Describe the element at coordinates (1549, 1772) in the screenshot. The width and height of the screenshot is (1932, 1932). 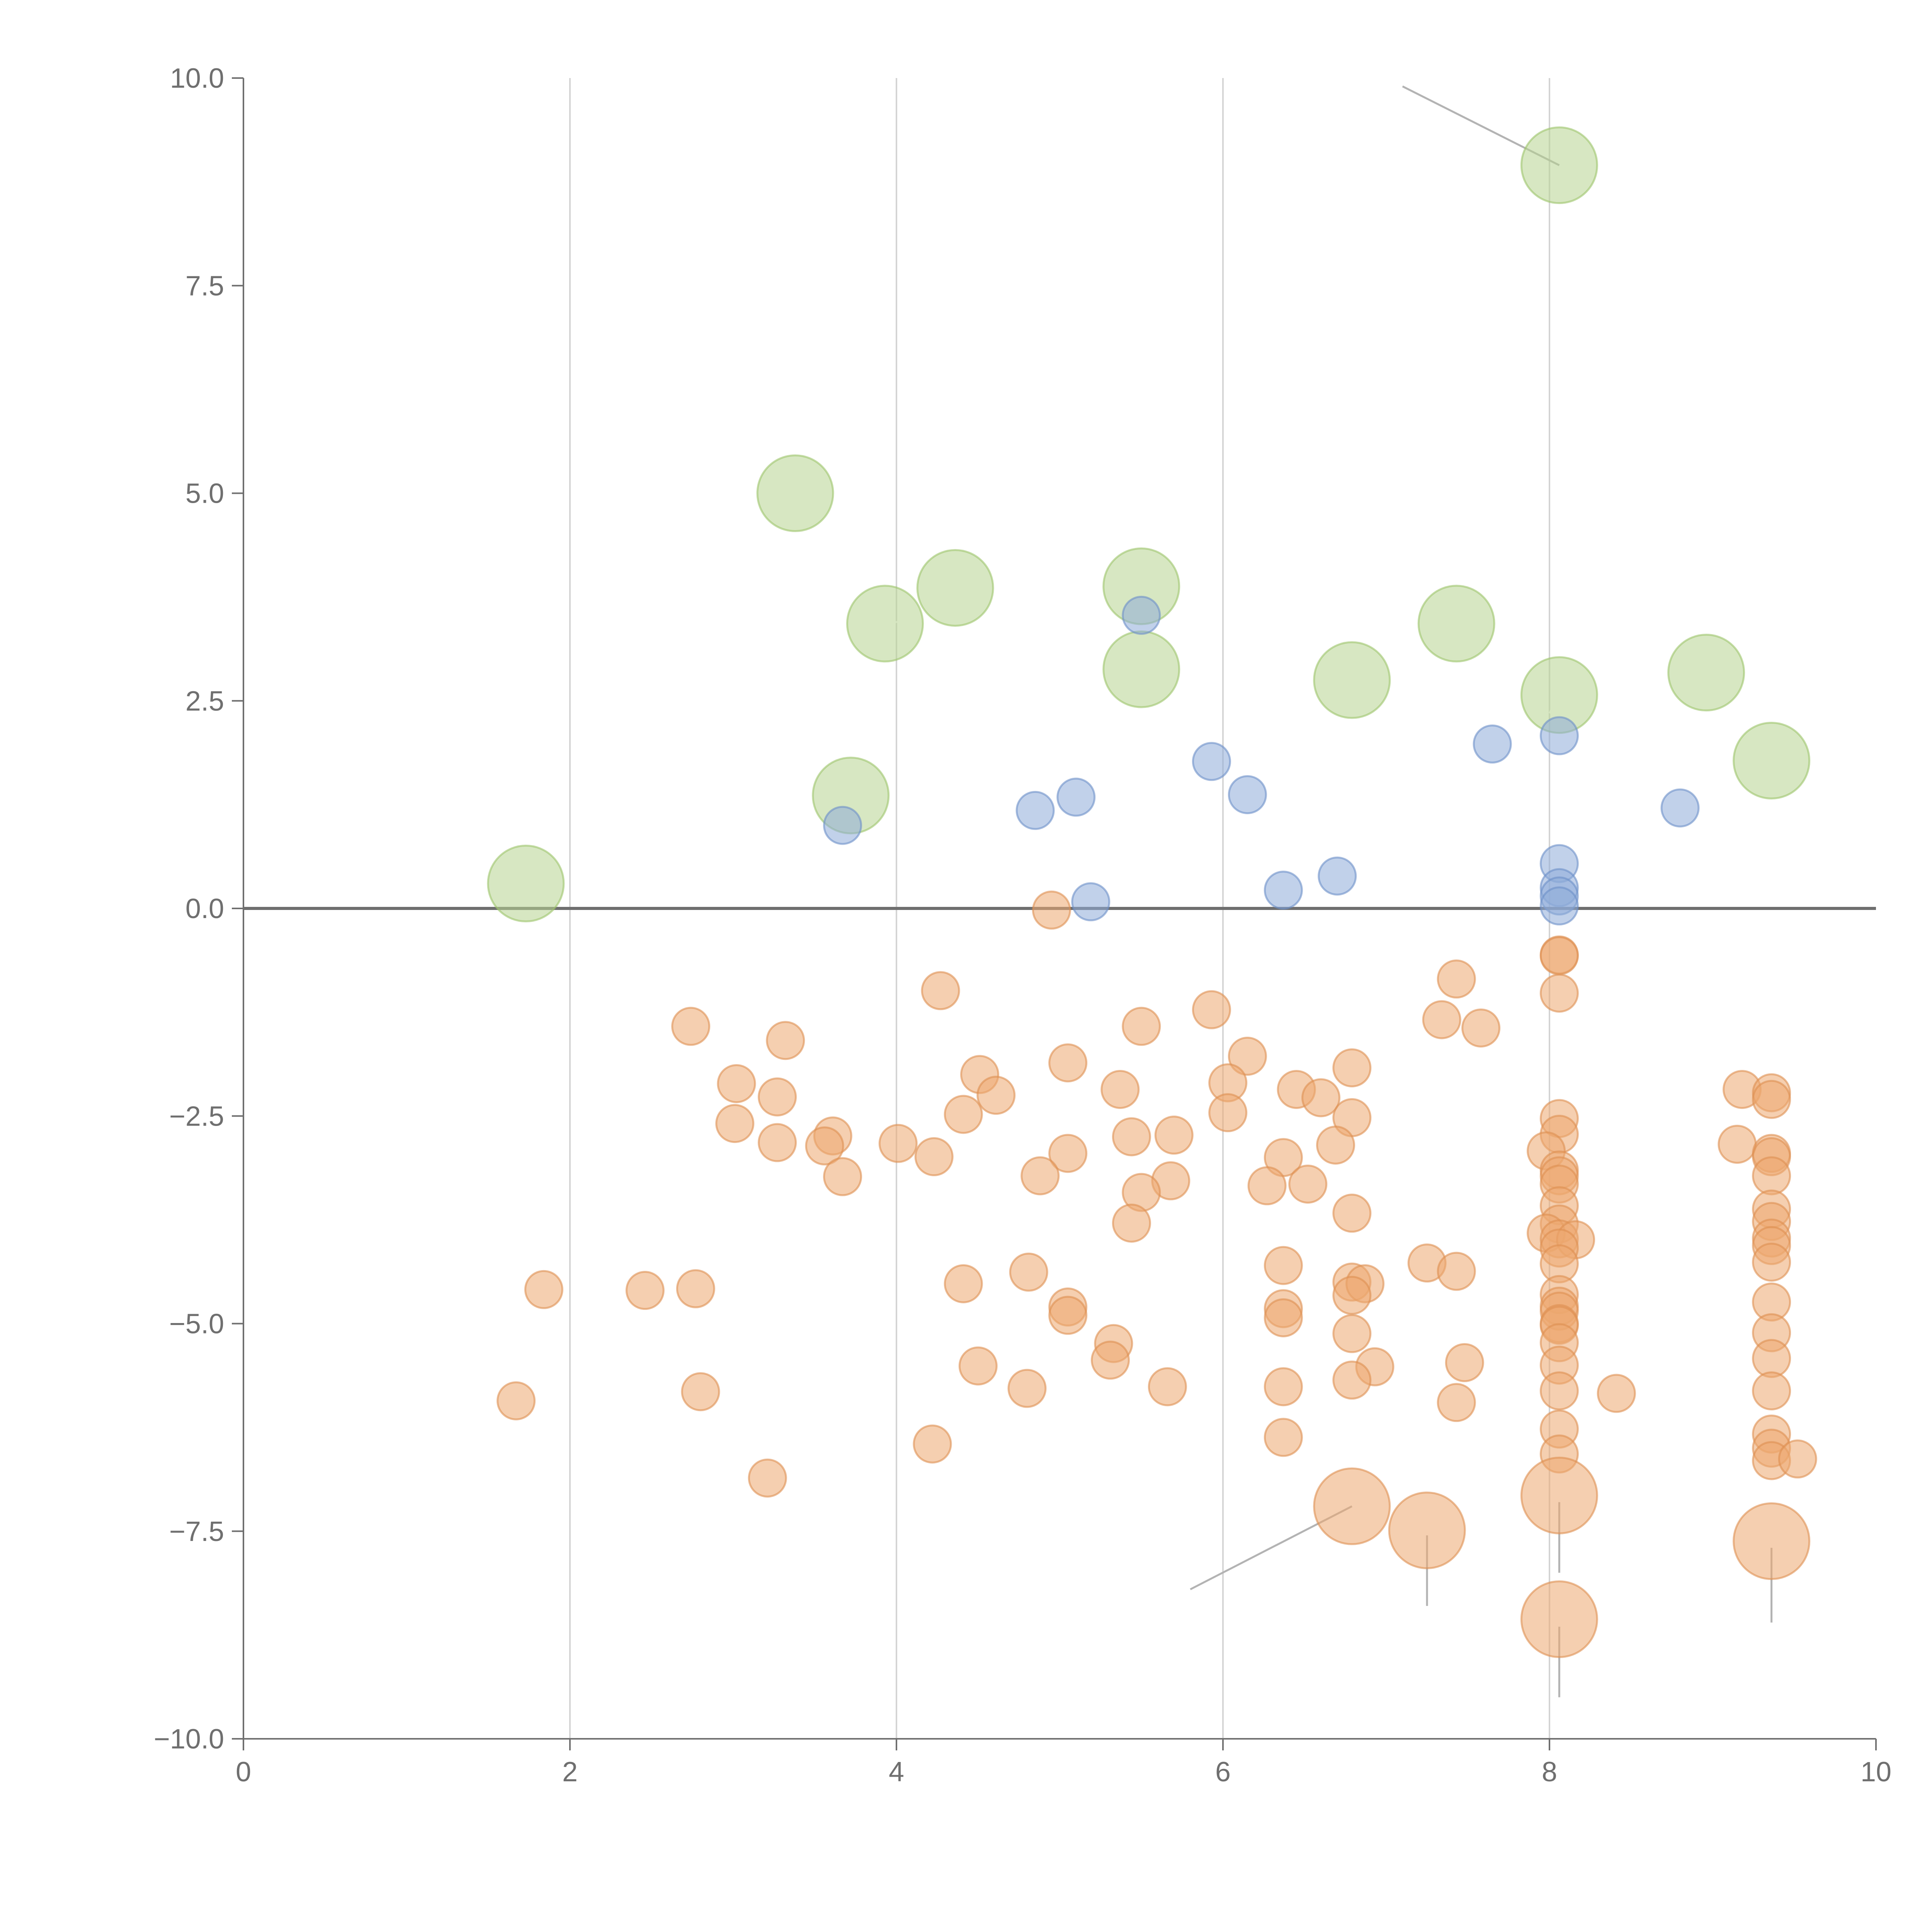
I see `x-tick-label: 8` at that location.